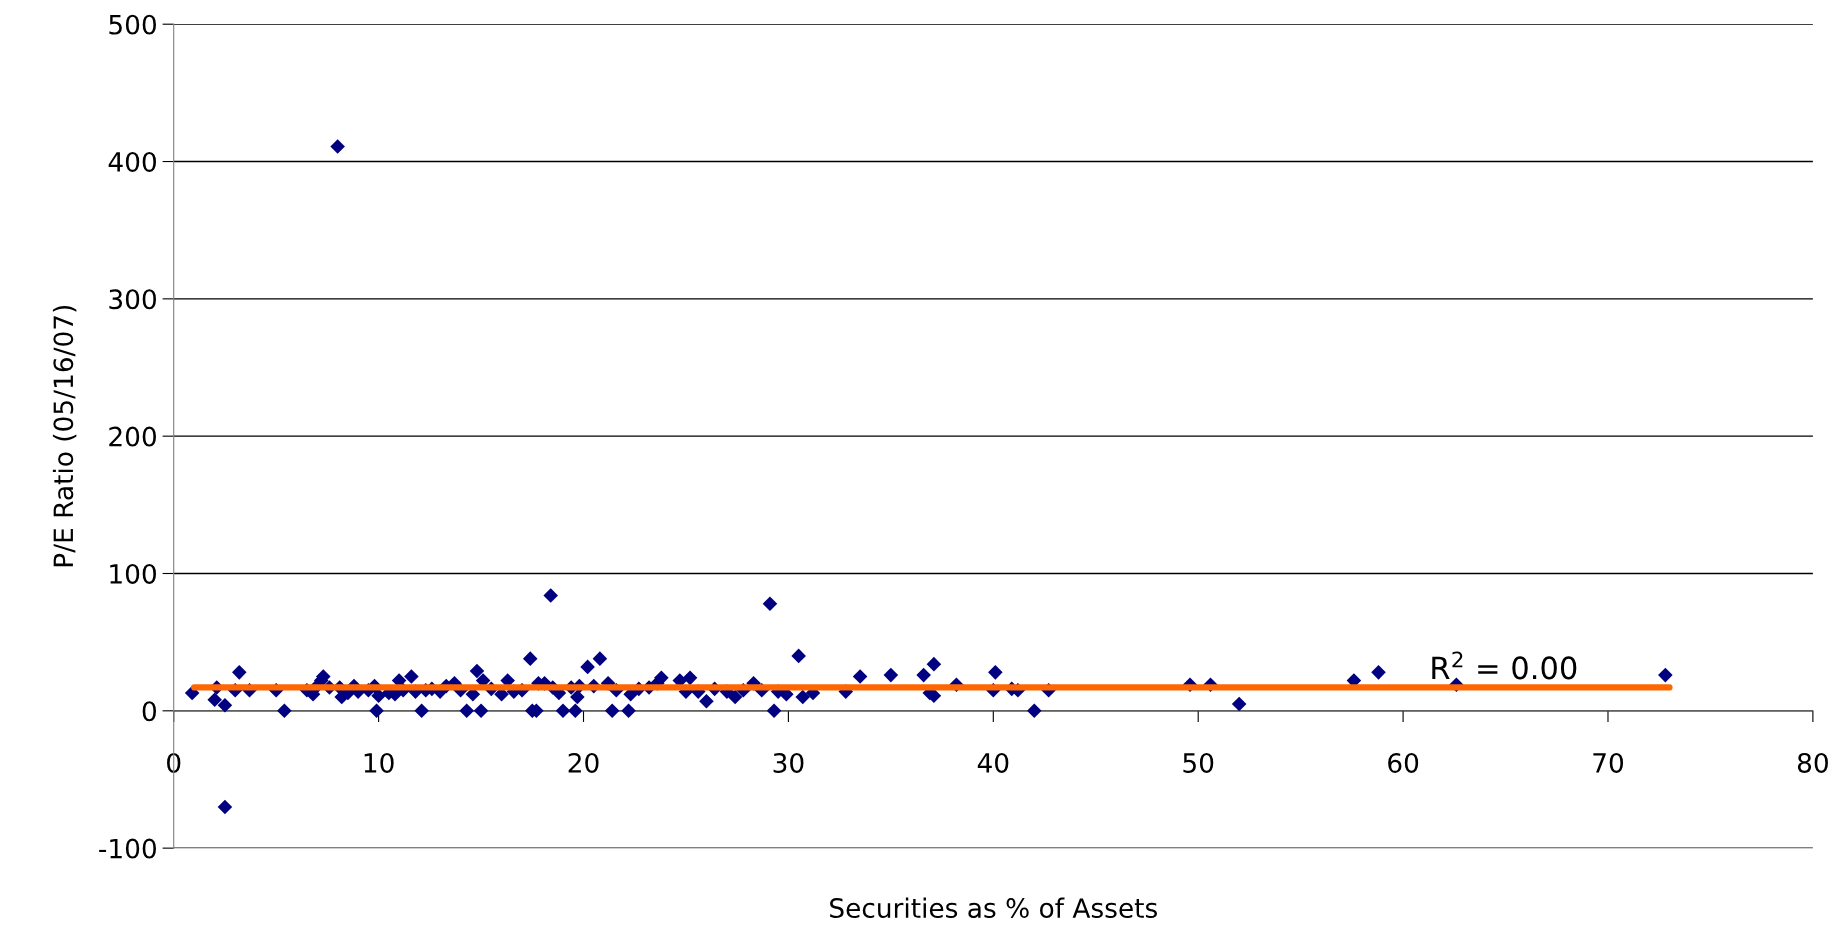 This screenshot has width=1848, height=931. What do you see at coordinates (1504, 665) in the screenshot?
I see `annotation: R$^{2}$ = 0.00` at bounding box center [1504, 665].